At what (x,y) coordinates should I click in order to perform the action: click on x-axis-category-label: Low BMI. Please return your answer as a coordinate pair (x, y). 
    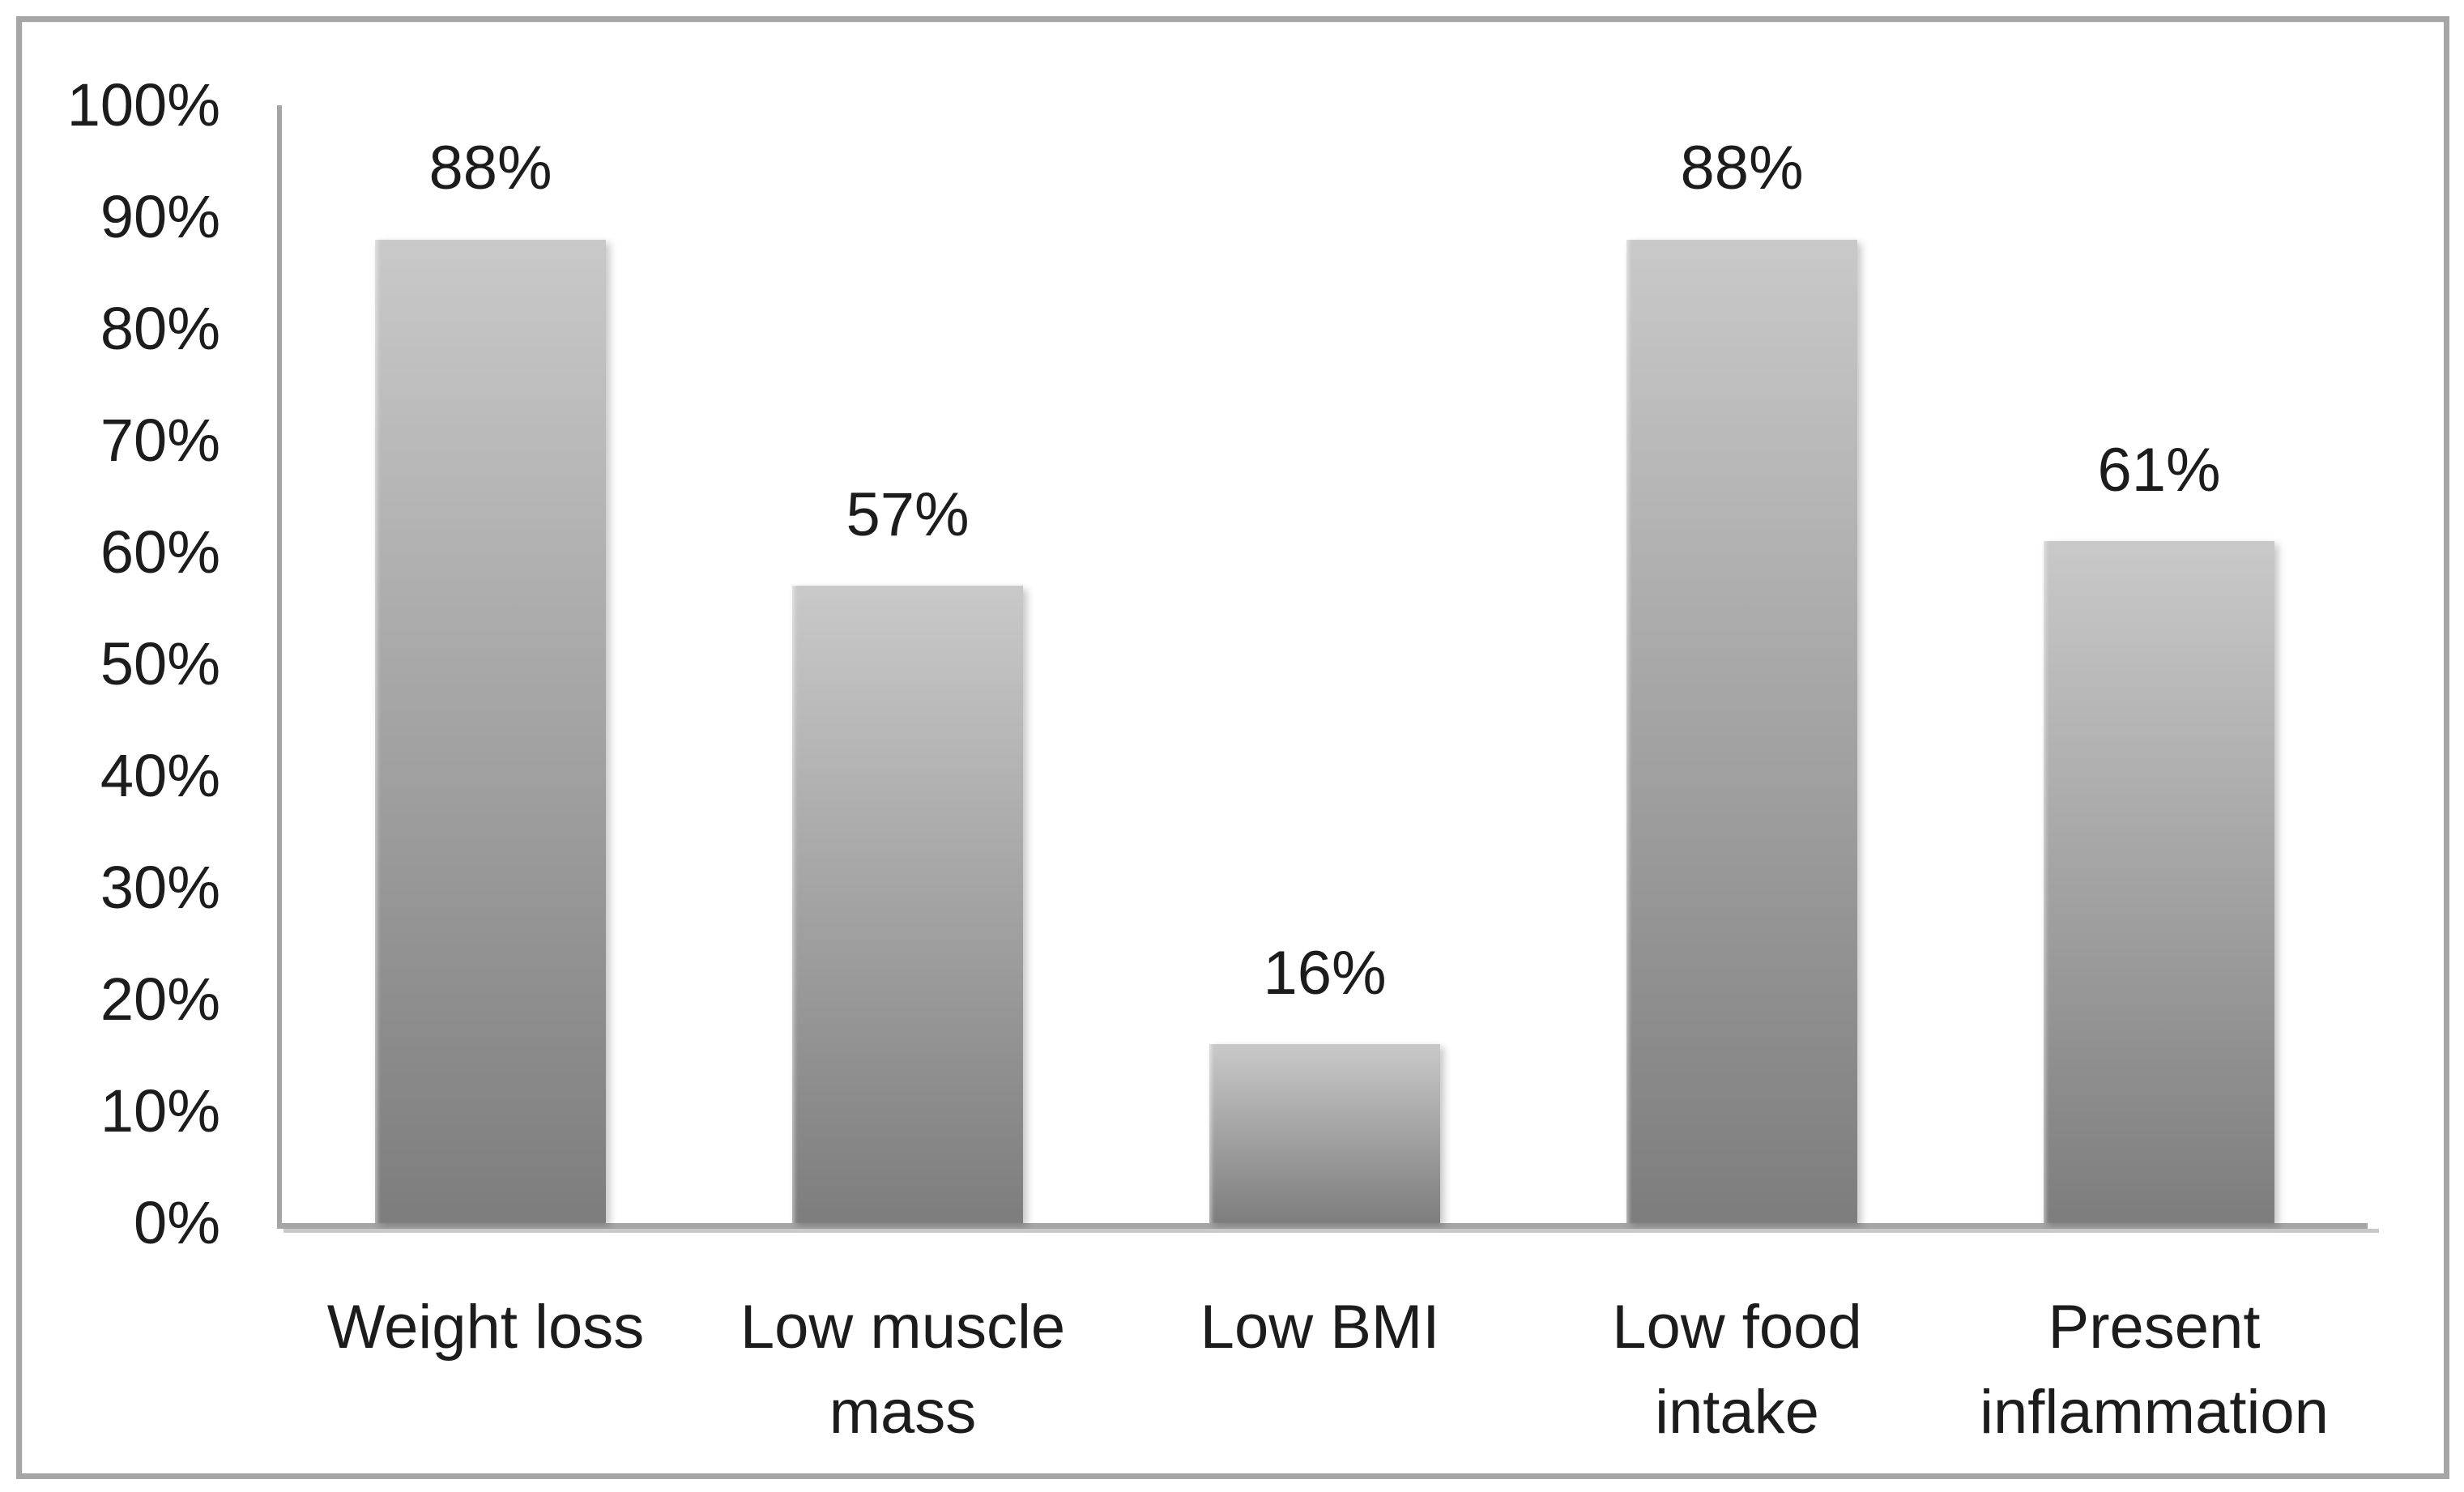
    Looking at the image, I should click on (1320, 1327).